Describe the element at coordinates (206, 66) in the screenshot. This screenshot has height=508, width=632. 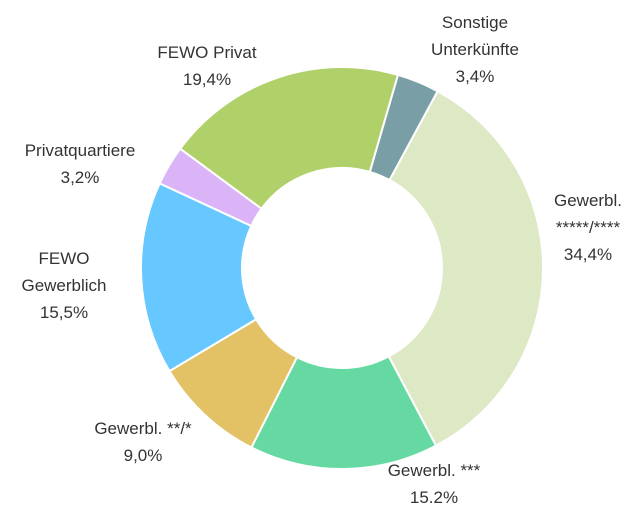
I see `slice-label: FEWO Privat 19,4%` at that location.